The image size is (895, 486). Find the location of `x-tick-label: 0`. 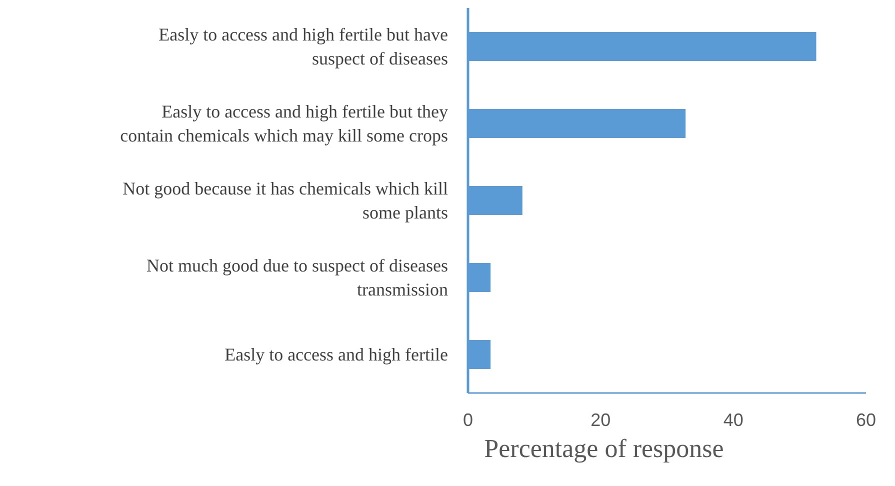

x-tick-label: 0 is located at coordinates (468, 420).